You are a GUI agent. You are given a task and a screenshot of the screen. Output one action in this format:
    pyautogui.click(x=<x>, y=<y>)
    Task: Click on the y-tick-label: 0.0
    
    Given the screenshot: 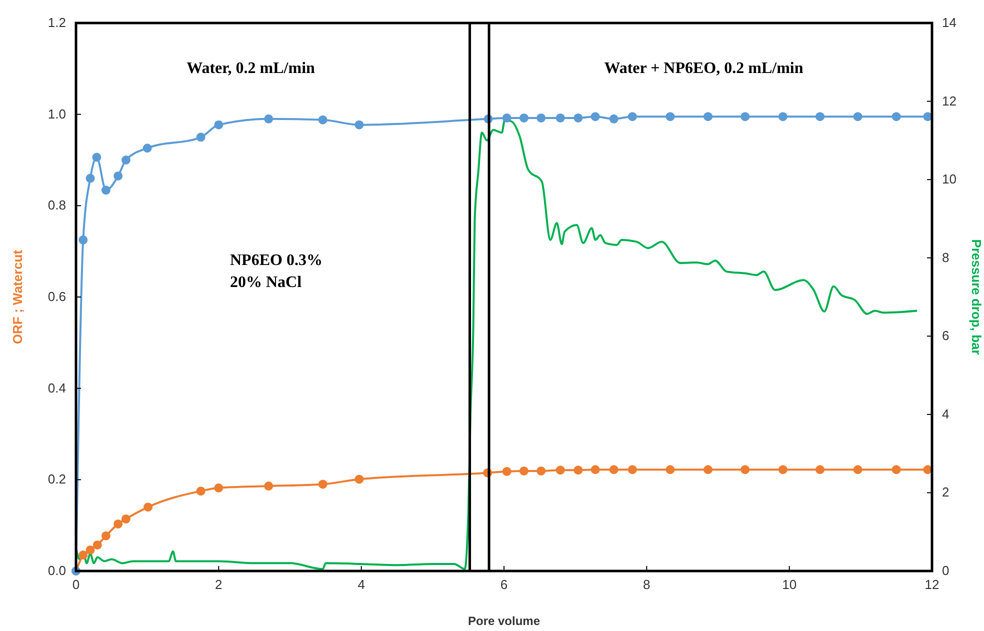 What is the action you would take?
    pyautogui.click(x=57, y=570)
    